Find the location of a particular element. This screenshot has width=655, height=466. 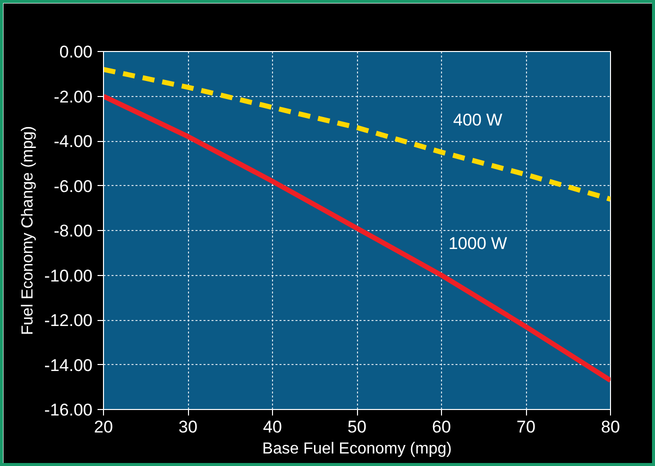

x-tick-label: 30 is located at coordinates (188, 427).